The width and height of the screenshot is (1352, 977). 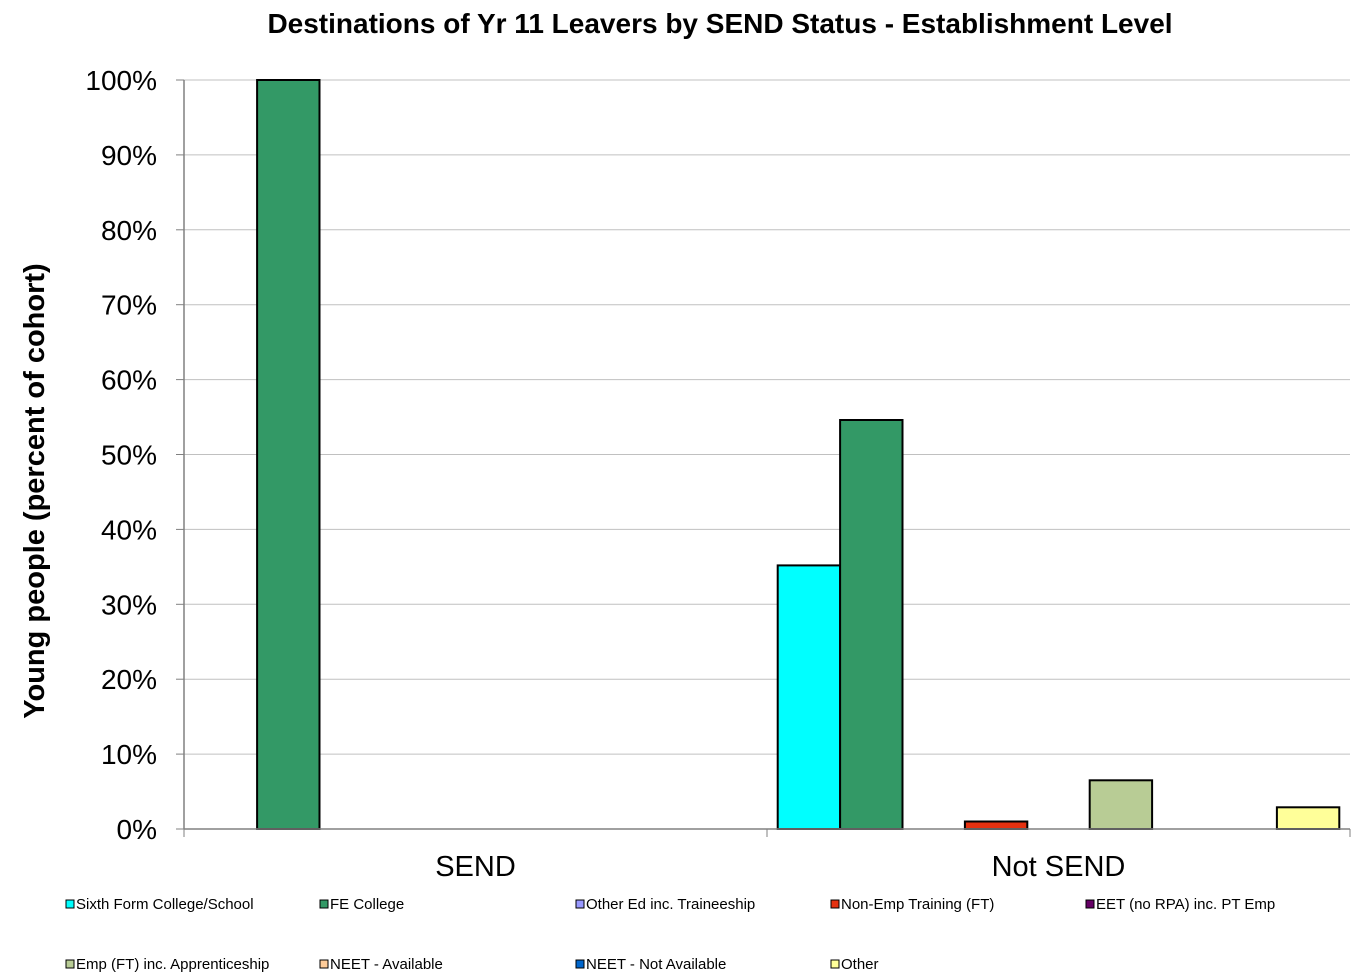 I want to click on legend-label: NEET - Available, so click(x=386, y=964).